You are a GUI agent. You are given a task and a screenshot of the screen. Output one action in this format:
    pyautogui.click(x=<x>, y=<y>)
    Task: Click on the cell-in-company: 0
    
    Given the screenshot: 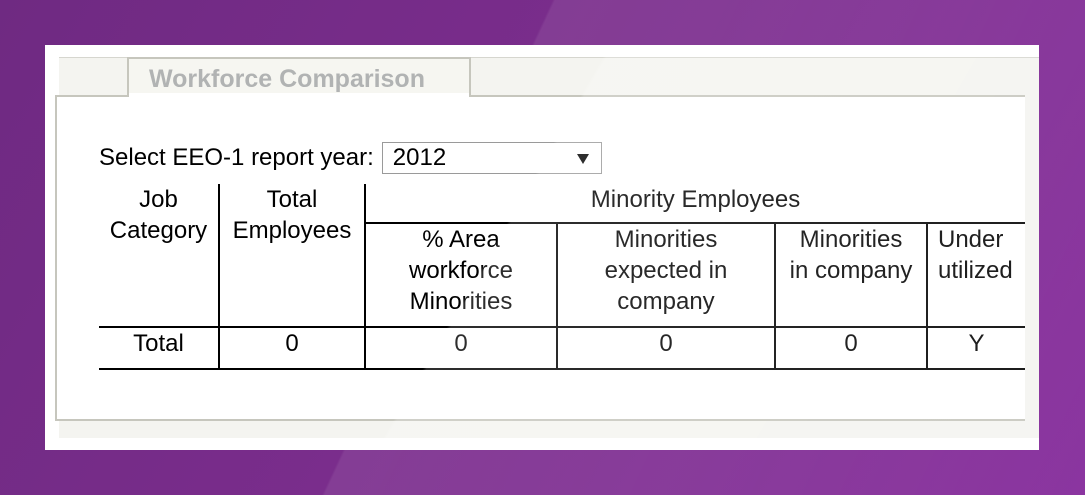 What is the action you would take?
    pyautogui.click(x=850, y=348)
    